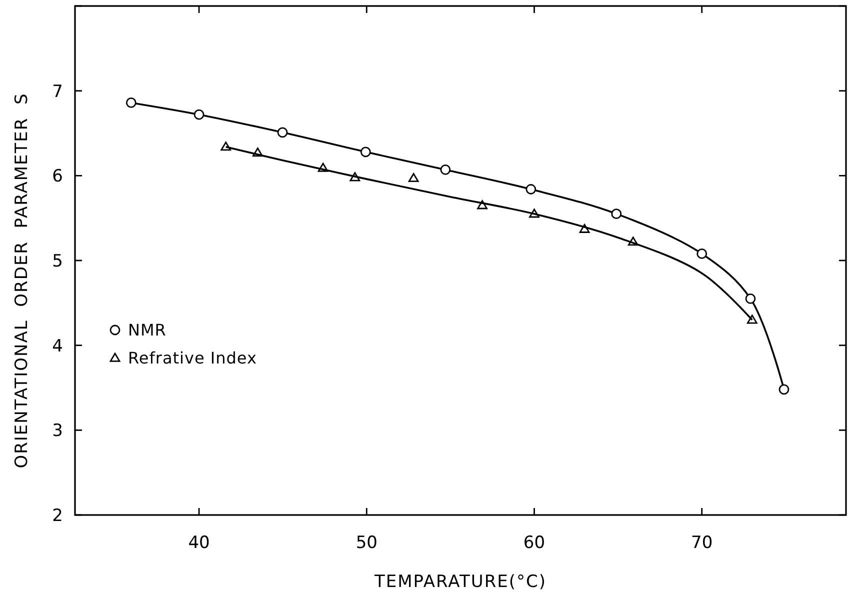 This screenshot has height=602, width=854. Describe the element at coordinates (57, 176) in the screenshot. I see `y-tick-label: 6` at that location.